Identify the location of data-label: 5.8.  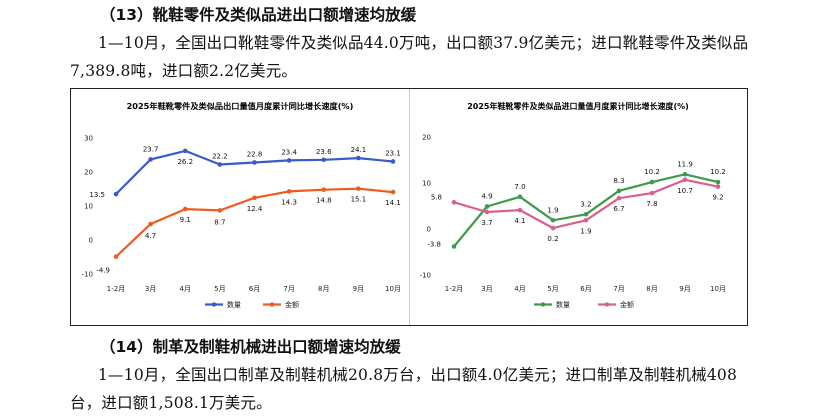
(436, 197).